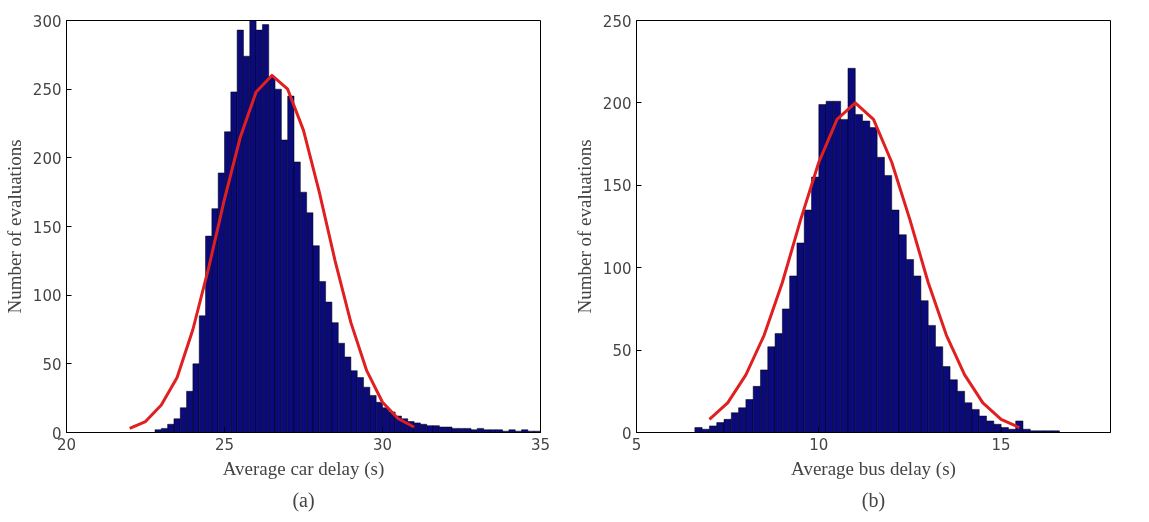 Image resolution: width=1149 pixels, height=522 pixels. Describe the element at coordinates (47, 21) in the screenshot. I see `y-tick-label: 300` at that location.